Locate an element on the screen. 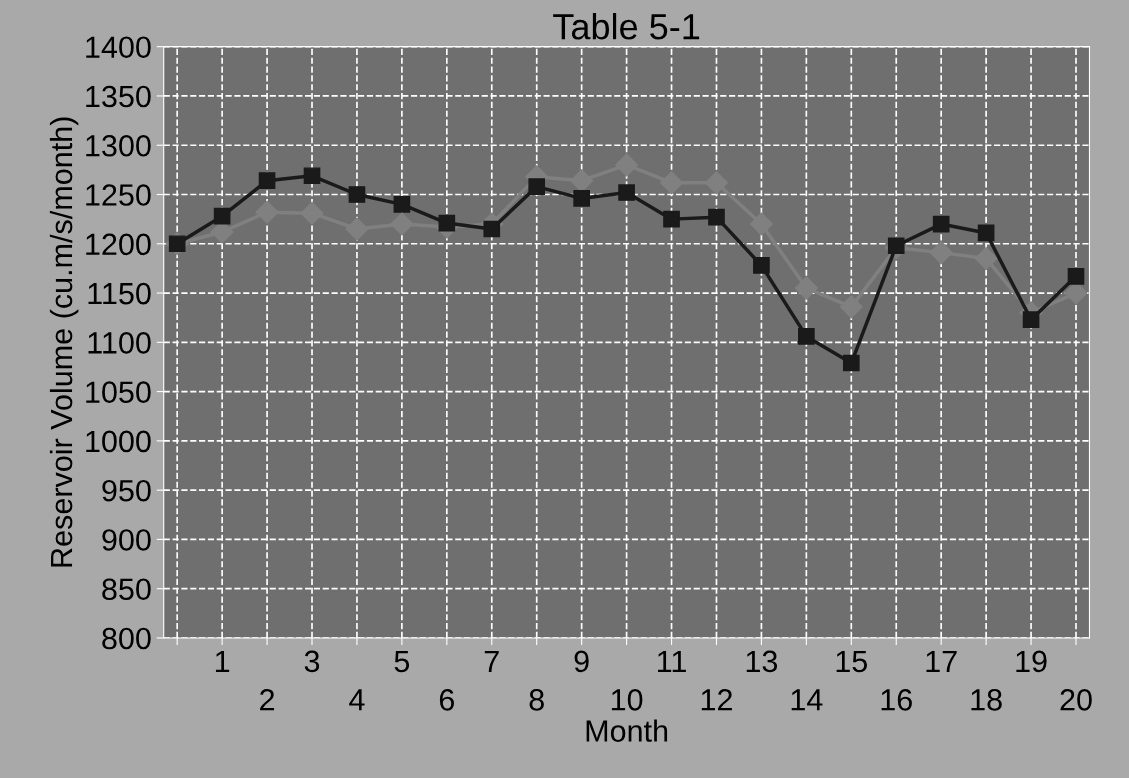  y-tick-label: 850 is located at coordinates (126, 589).